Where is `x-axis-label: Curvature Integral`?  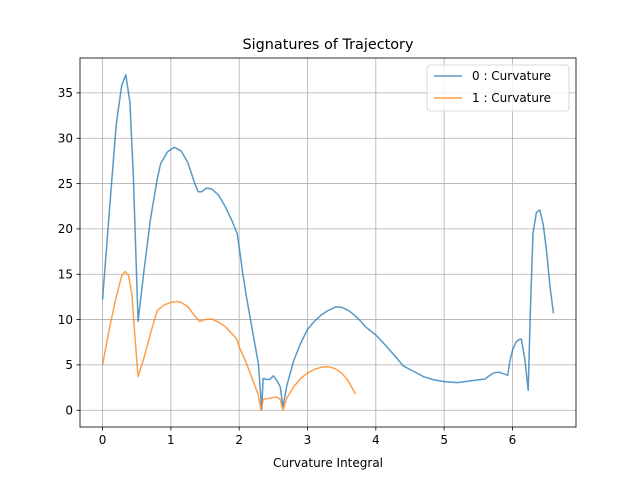
x-axis-label: Curvature Integral is located at coordinates (328, 463).